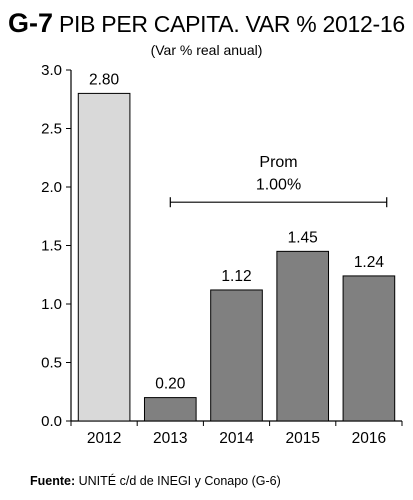  What do you see at coordinates (303, 237) in the screenshot?
I see `data-label-2015: 1.45` at bounding box center [303, 237].